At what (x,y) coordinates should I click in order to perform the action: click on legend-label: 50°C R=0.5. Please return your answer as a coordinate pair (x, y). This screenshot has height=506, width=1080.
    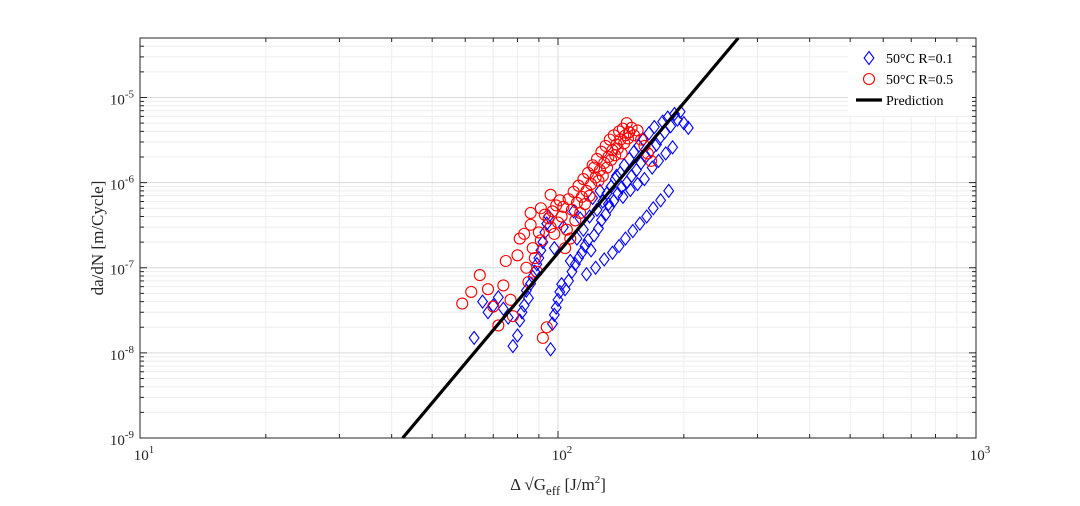
    Looking at the image, I should click on (919, 80).